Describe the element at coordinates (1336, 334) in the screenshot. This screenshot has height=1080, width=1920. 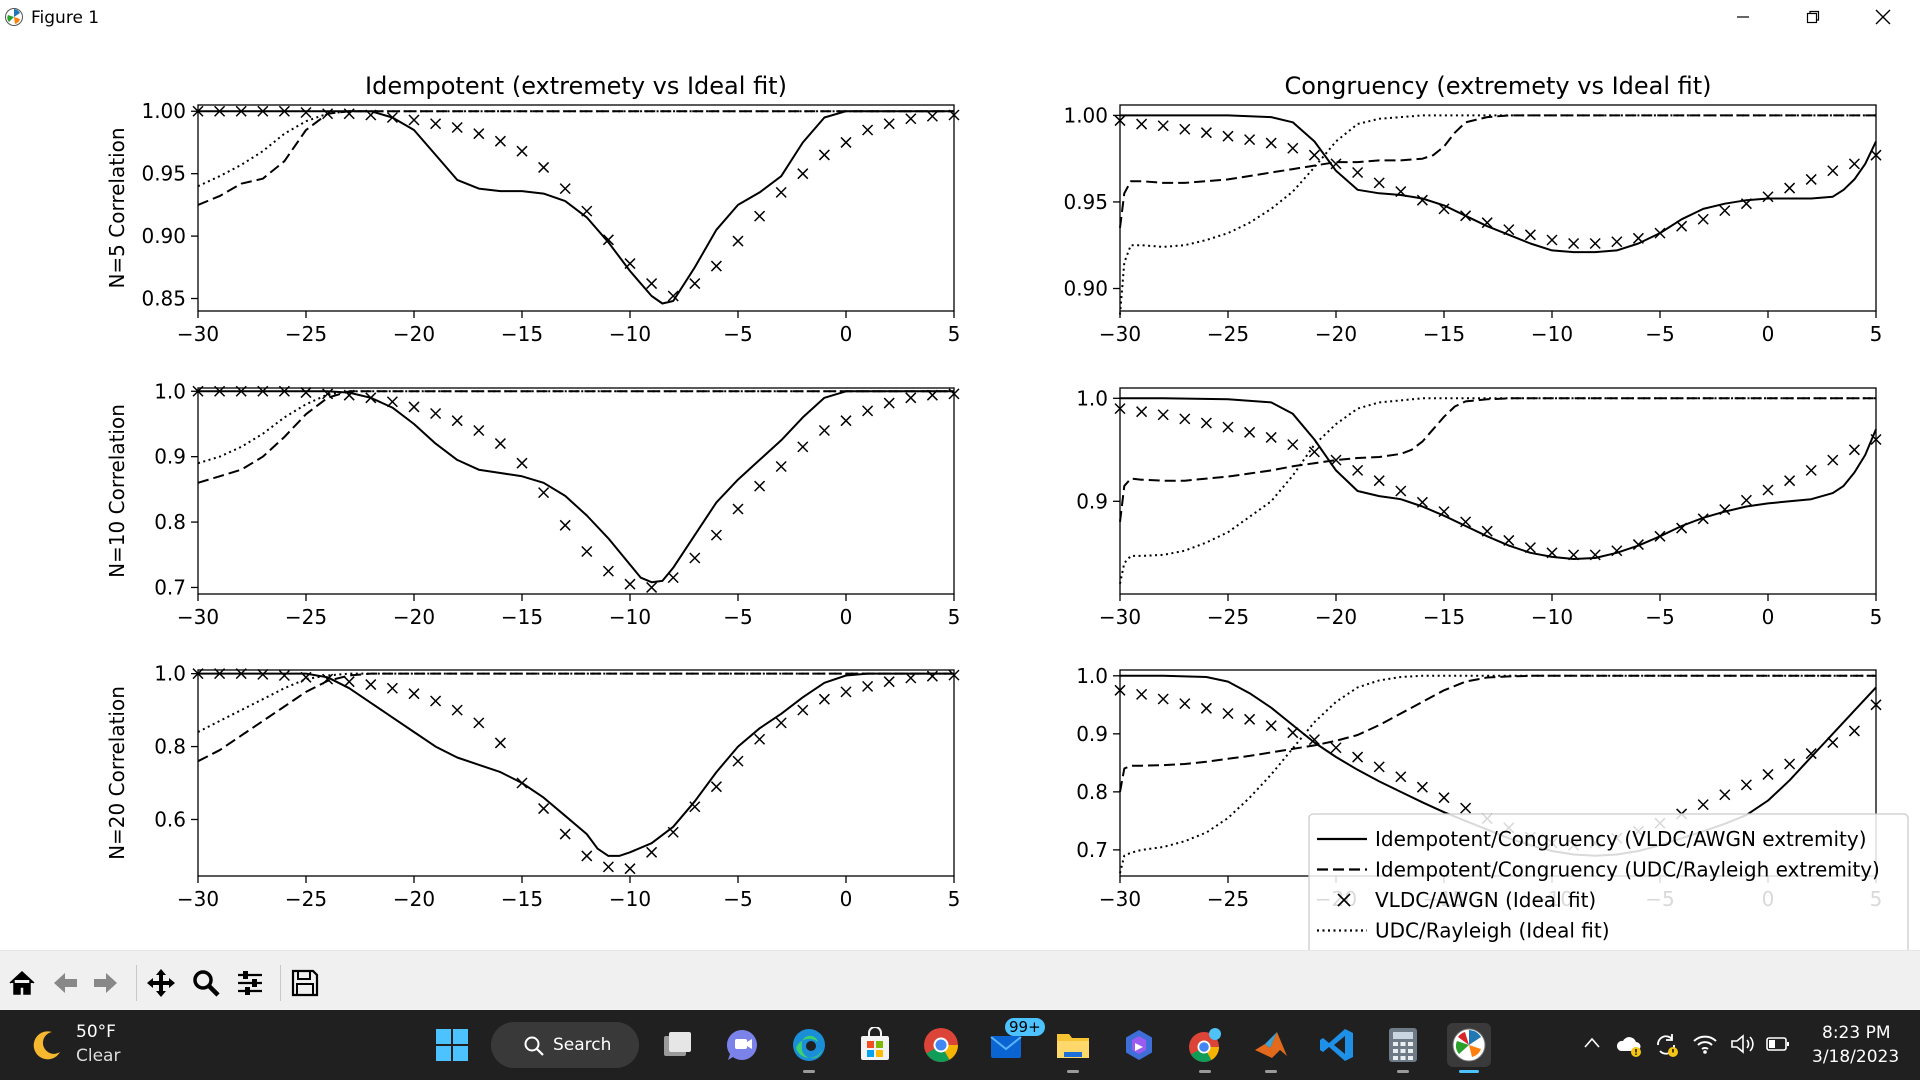
I see `x-tick-label: −20` at that location.